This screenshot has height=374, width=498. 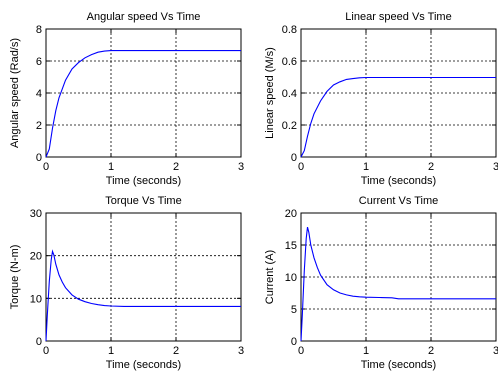 What do you see at coordinates (15, 277) in the screenshot?
I see `y-axis-label: Torque (N-m)` at bounding box center [15, 277].